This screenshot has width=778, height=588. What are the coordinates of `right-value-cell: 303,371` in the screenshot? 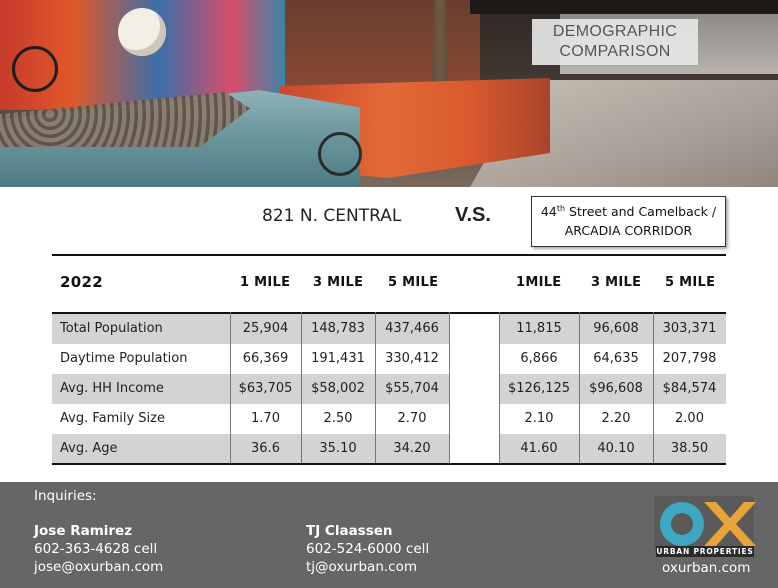 It's located at (689, 328).